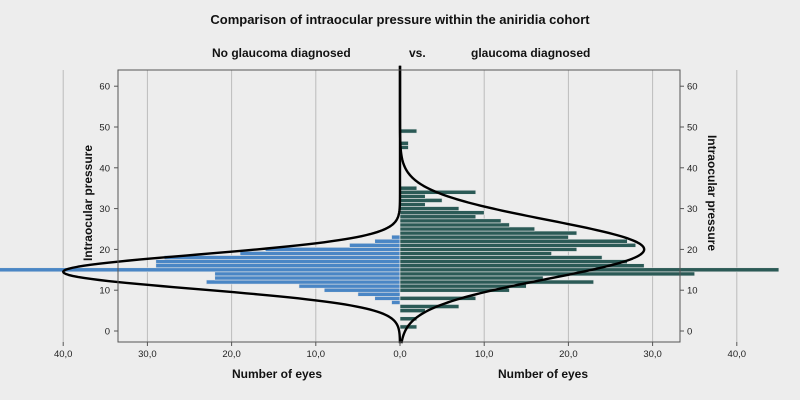 This screenshot has width=800, height=400. What do you see at coordinates (417, 53) in the screenshot?
I see `vs-label: vs.` at bounding box center [417, 53].